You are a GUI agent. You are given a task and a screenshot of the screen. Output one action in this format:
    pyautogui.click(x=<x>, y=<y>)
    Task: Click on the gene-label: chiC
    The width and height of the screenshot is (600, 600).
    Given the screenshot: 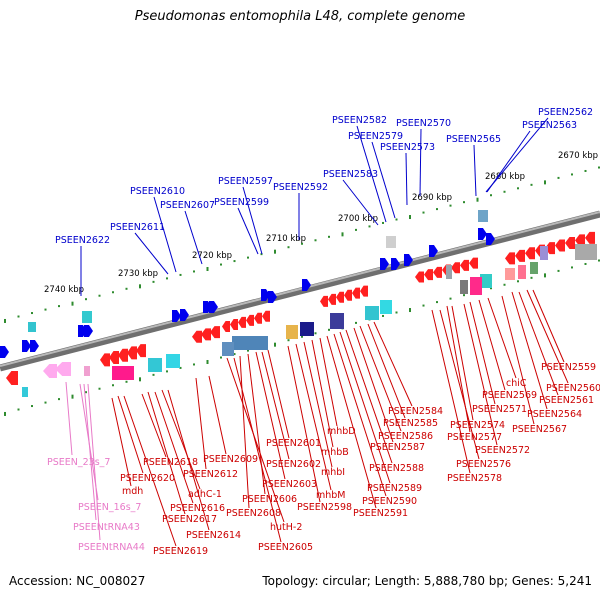 What is the action you would take?
    pyautogui.click(x=516, y=383)
    